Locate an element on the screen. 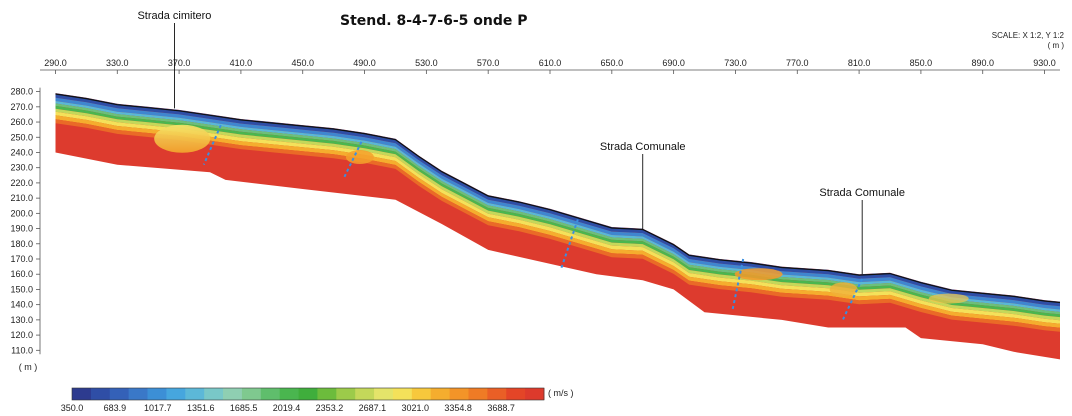 The image size is (1072, 416). y-tick-label: 280.0 is located at coordinates (21, 92).